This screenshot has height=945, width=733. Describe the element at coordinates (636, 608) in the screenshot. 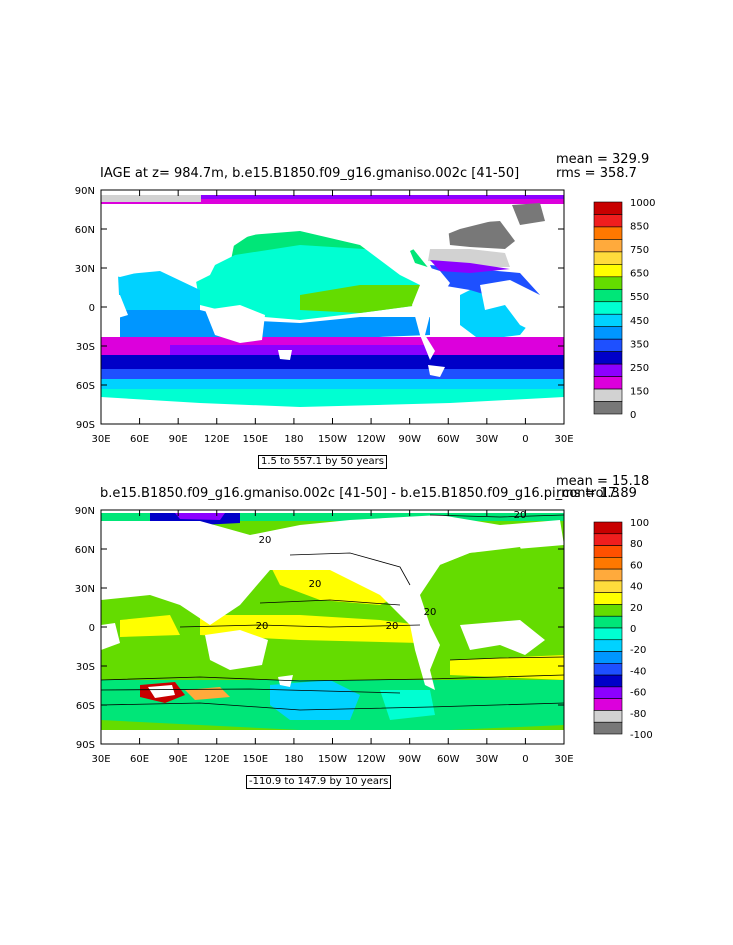

I see `colorbar-label: 20` at that location.